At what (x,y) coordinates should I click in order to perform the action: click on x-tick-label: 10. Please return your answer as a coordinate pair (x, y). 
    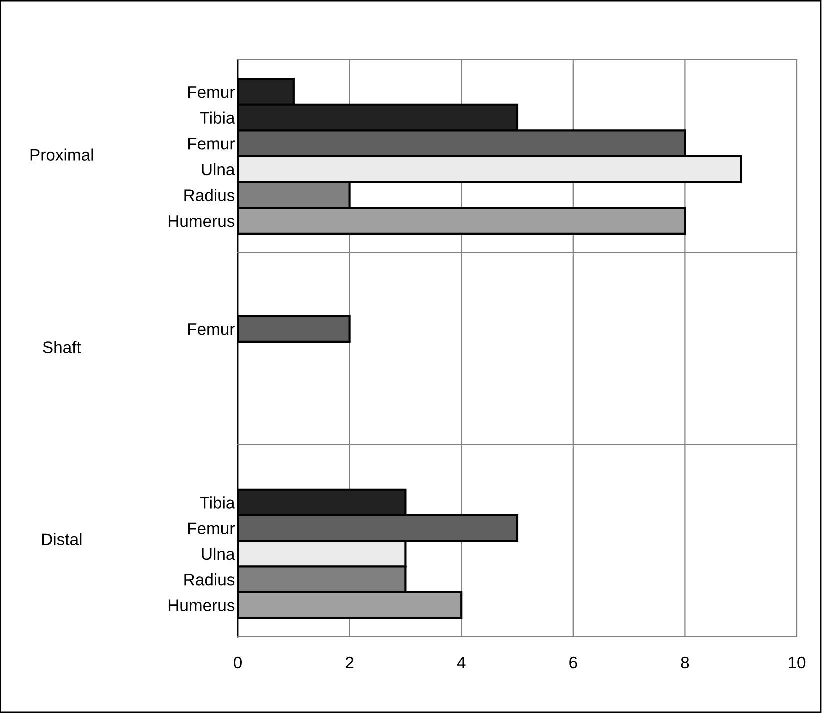
    Looking at the image, I should click on (797, 662).